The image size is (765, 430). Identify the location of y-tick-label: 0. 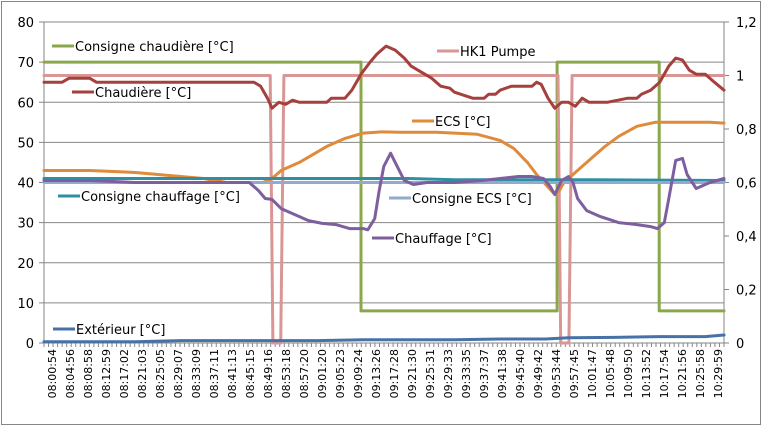
(30, 344).